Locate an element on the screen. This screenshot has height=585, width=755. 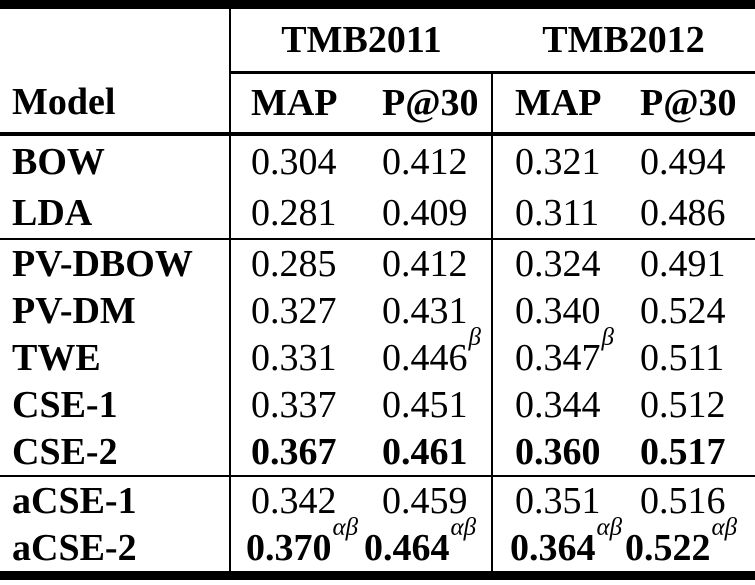
value-cell: 0.351 is located at coordinates (558, 500).